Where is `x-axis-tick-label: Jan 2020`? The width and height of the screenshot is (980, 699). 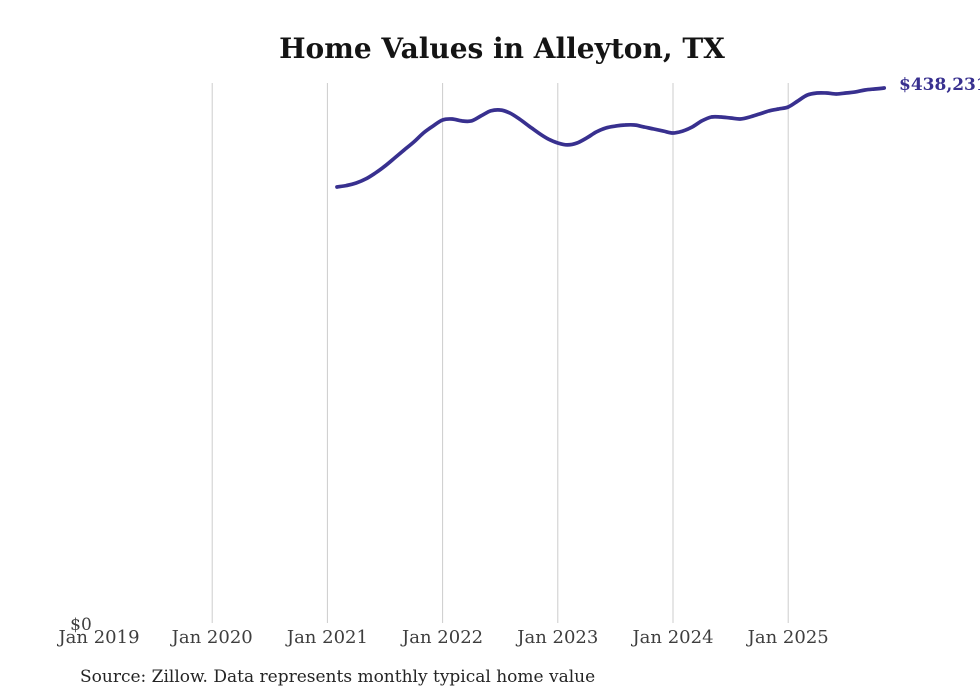
x-axis-tick-label: Jan 2020 is located at coordinates (211, 637).